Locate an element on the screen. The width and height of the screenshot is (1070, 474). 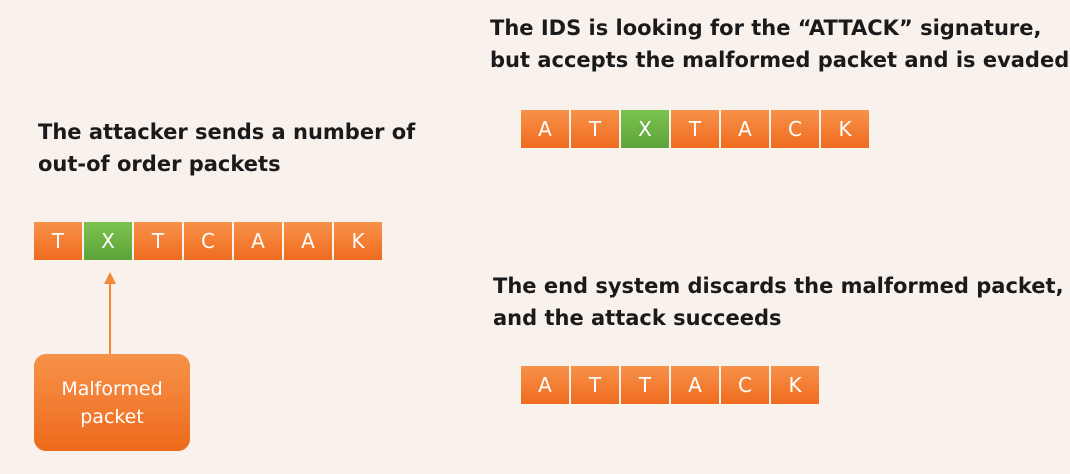
pointer-arrow-icon is located at coordinates (110, 315).